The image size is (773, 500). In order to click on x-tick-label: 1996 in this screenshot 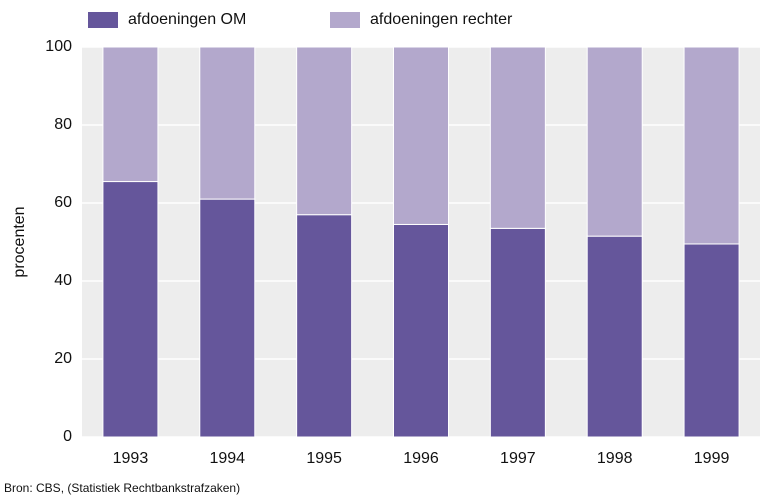, I will do `click(421, 458)`.